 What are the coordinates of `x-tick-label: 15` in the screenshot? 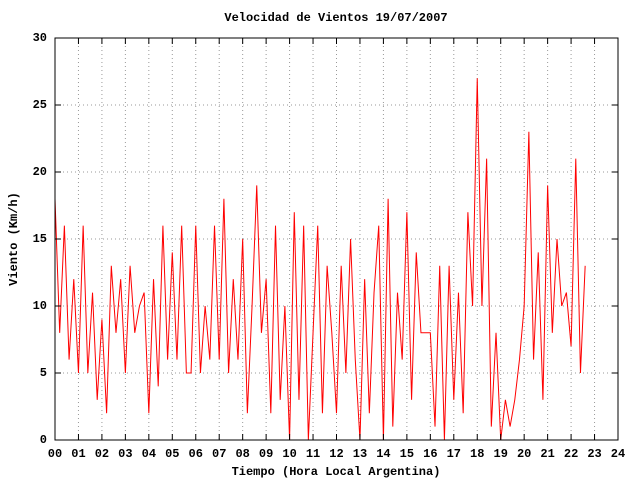 It's located at (407, 454).